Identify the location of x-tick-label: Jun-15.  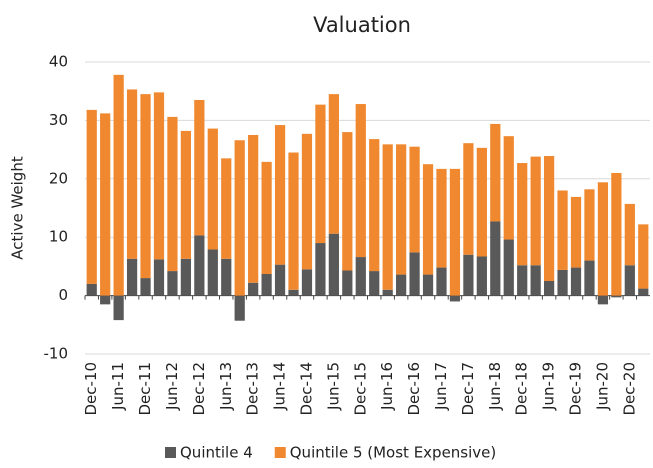
(333, 386).